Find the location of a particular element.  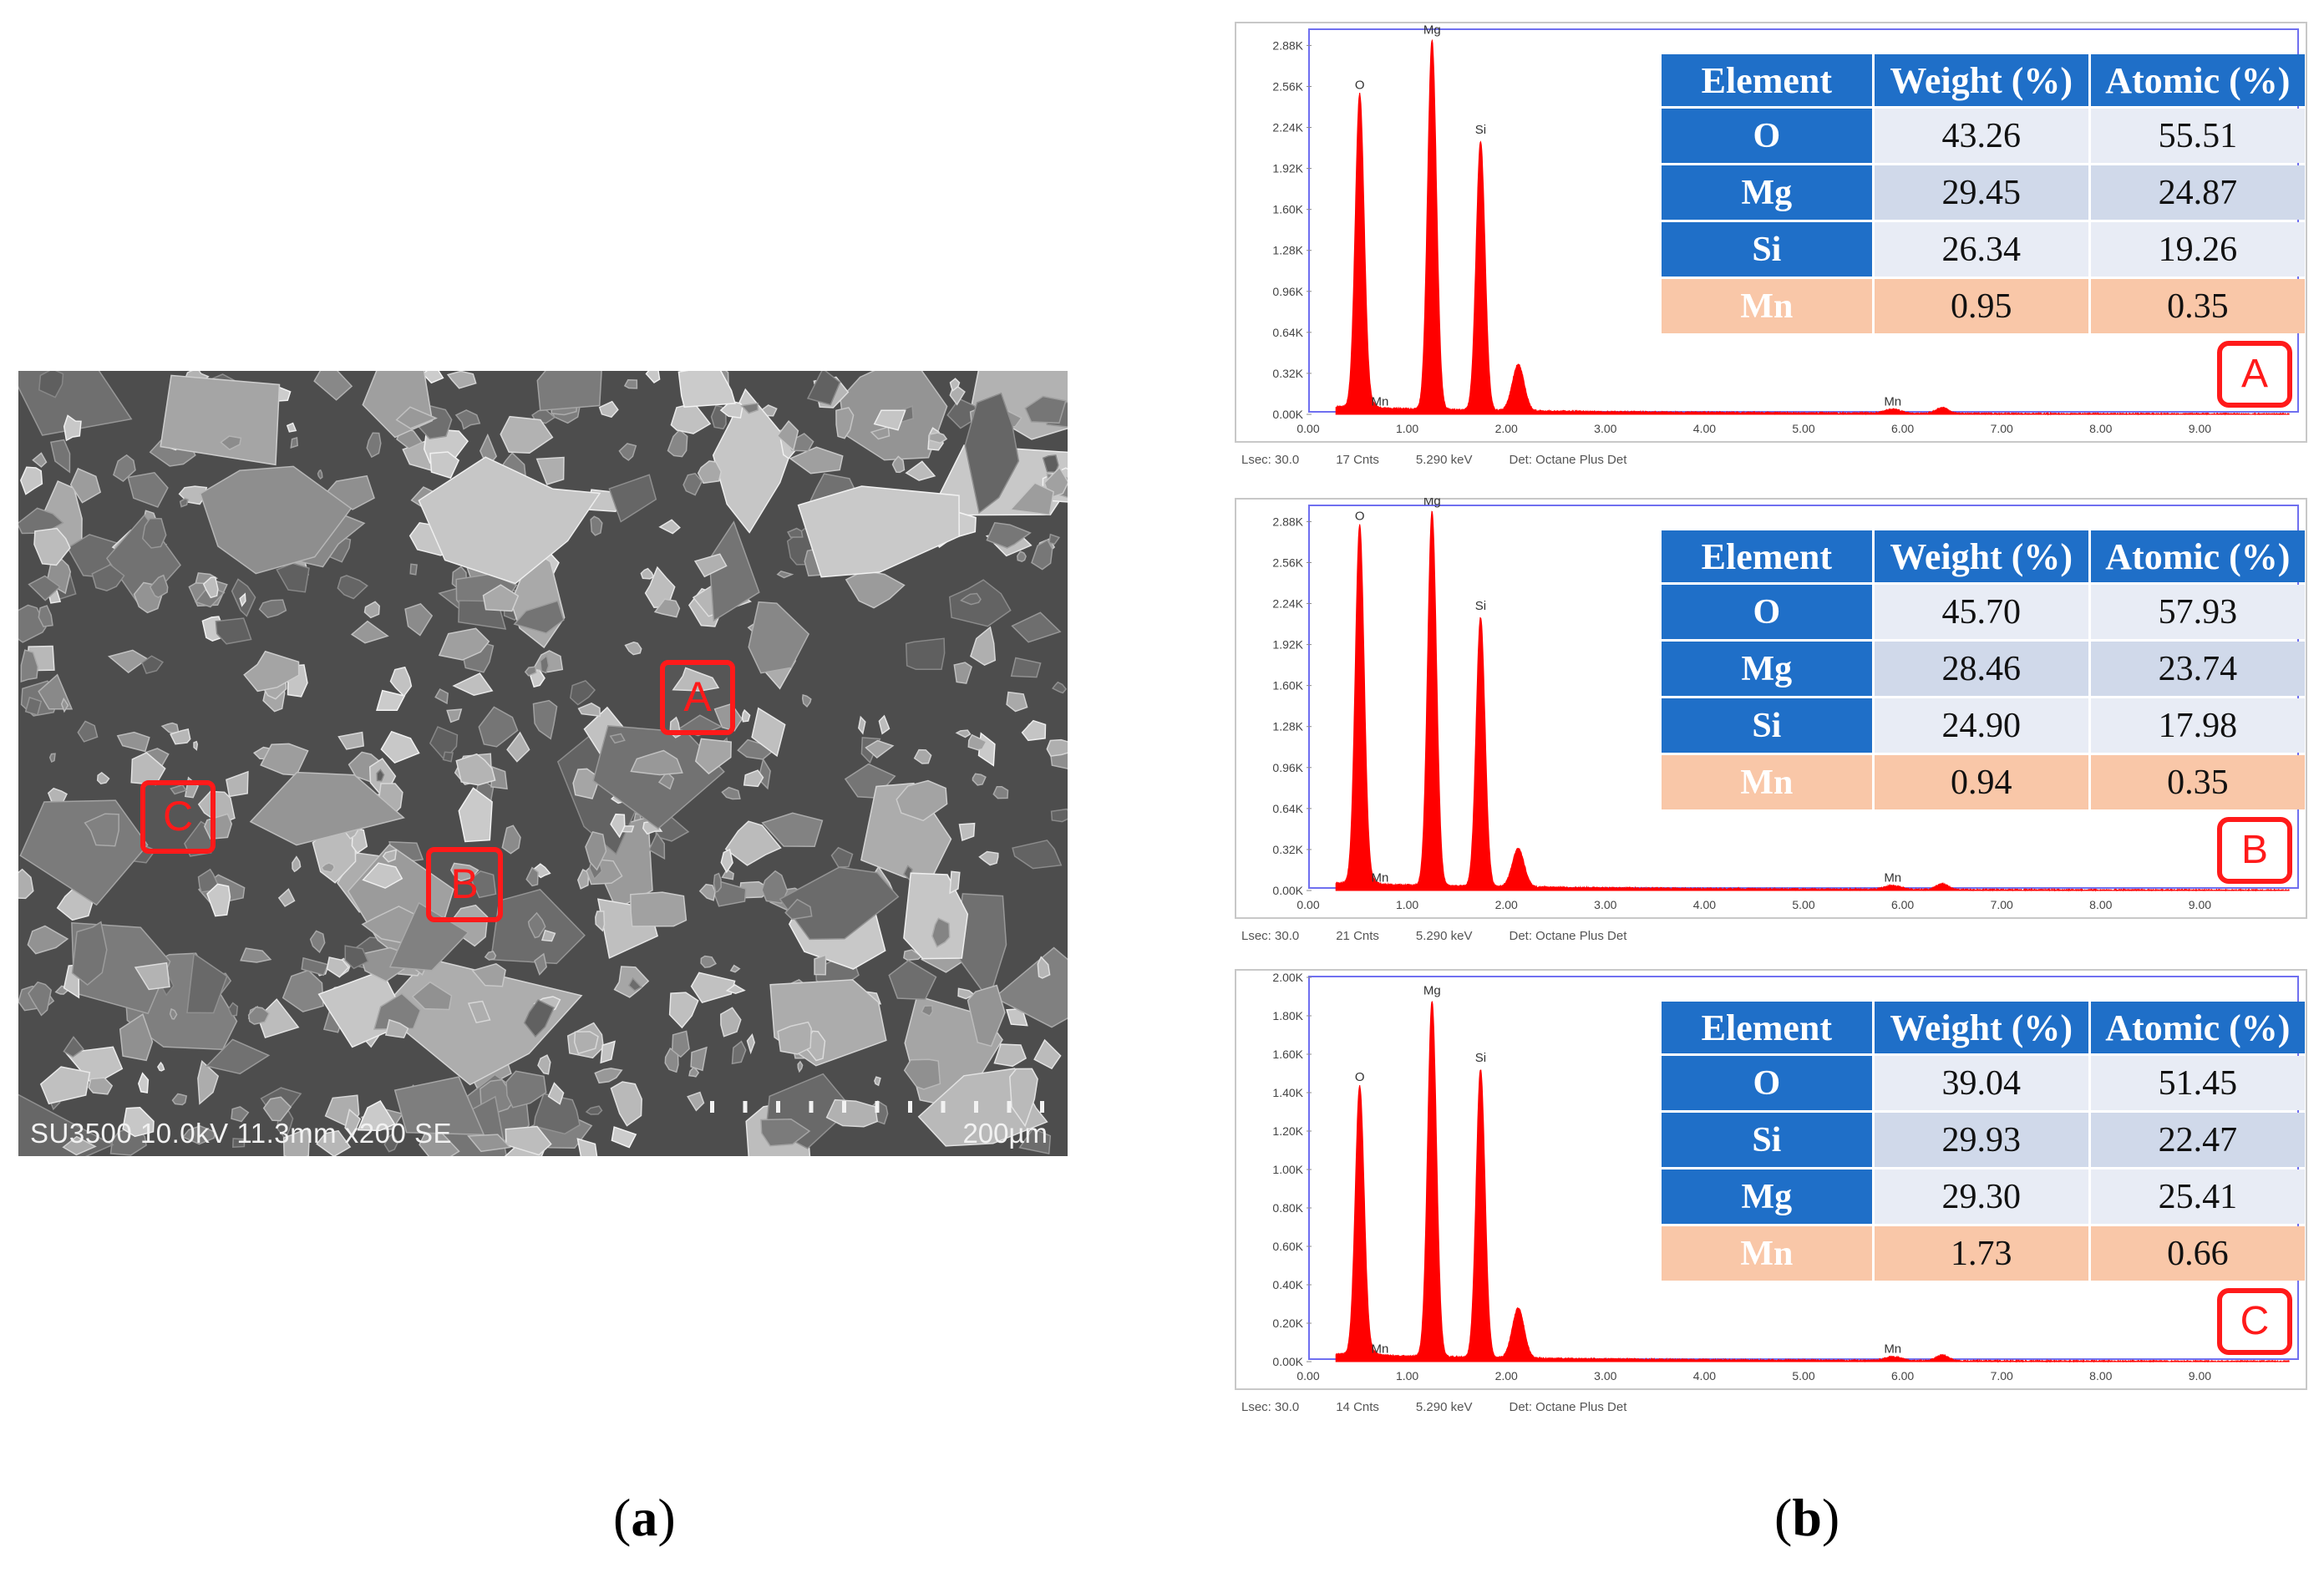

y-tick-label: 2.88K is located at coordinates (1287, 521).